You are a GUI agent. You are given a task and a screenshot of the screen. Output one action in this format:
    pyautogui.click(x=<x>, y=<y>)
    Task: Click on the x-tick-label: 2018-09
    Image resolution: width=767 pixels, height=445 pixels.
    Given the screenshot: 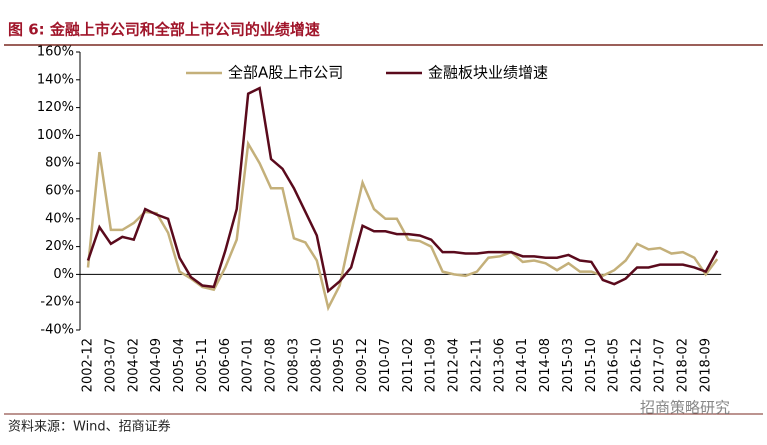 What is the action you would take?
    pyautogui.click(x=705, y=365)
    